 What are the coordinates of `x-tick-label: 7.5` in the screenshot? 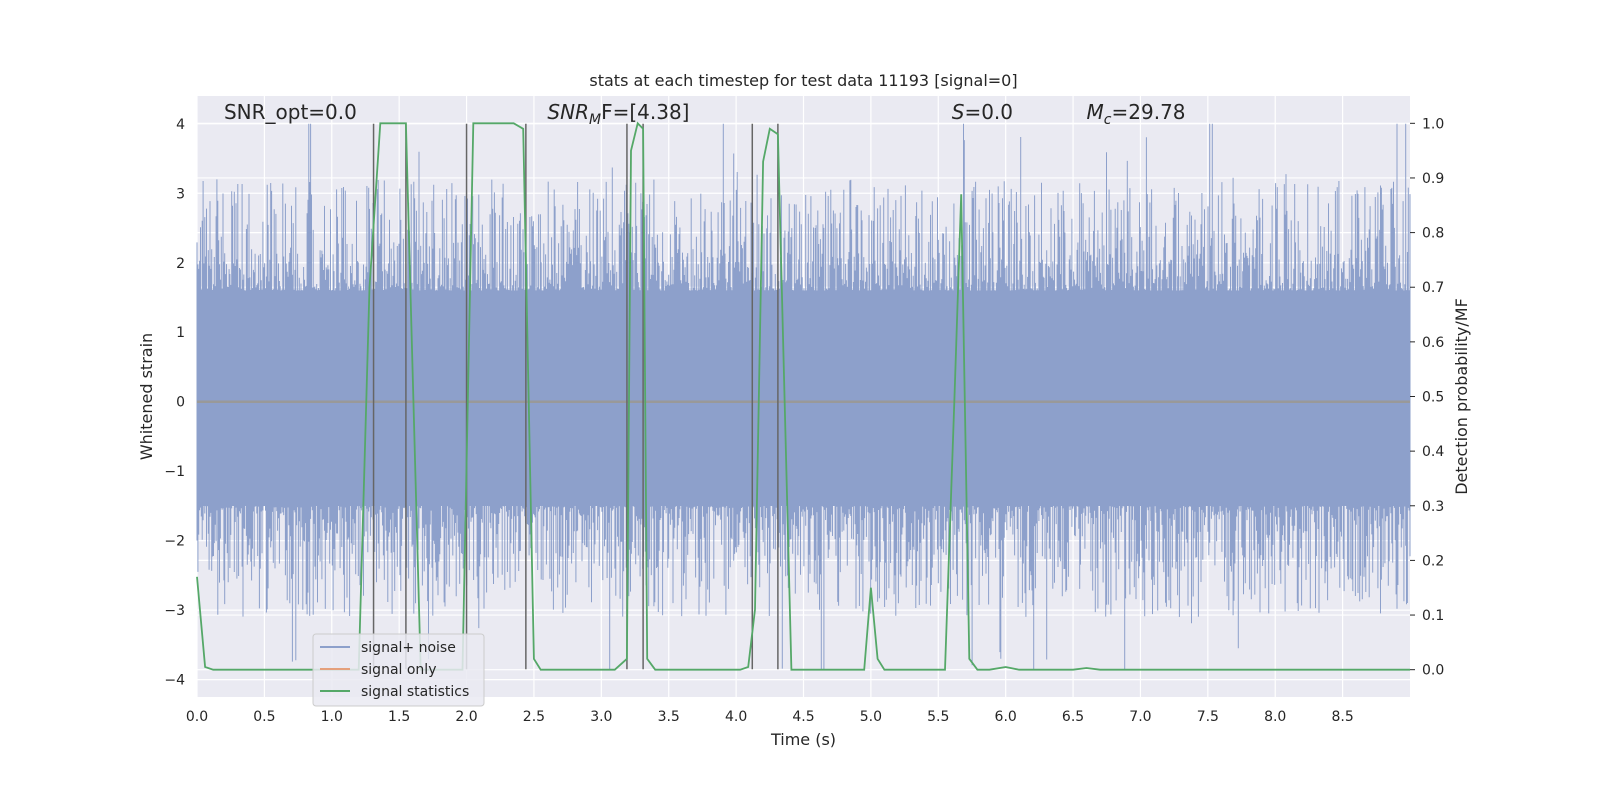 It's located at (1208, 717).